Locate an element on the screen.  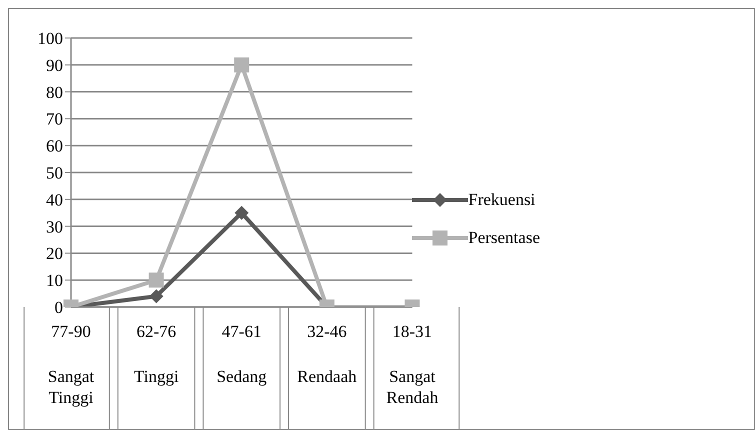
category-label: 18-31 Sangat Rendah is located at coordinates (412, 364).